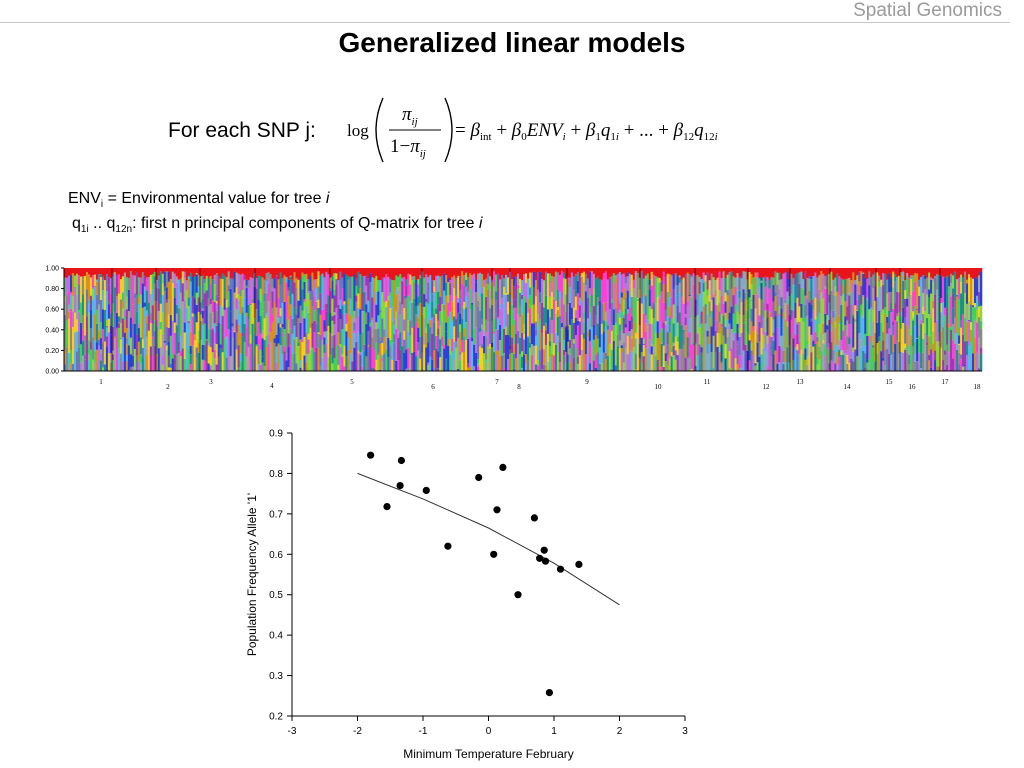  Describe the element at coordinates (659, 387) in the screenshot. I see `population-label: 10` at that location.